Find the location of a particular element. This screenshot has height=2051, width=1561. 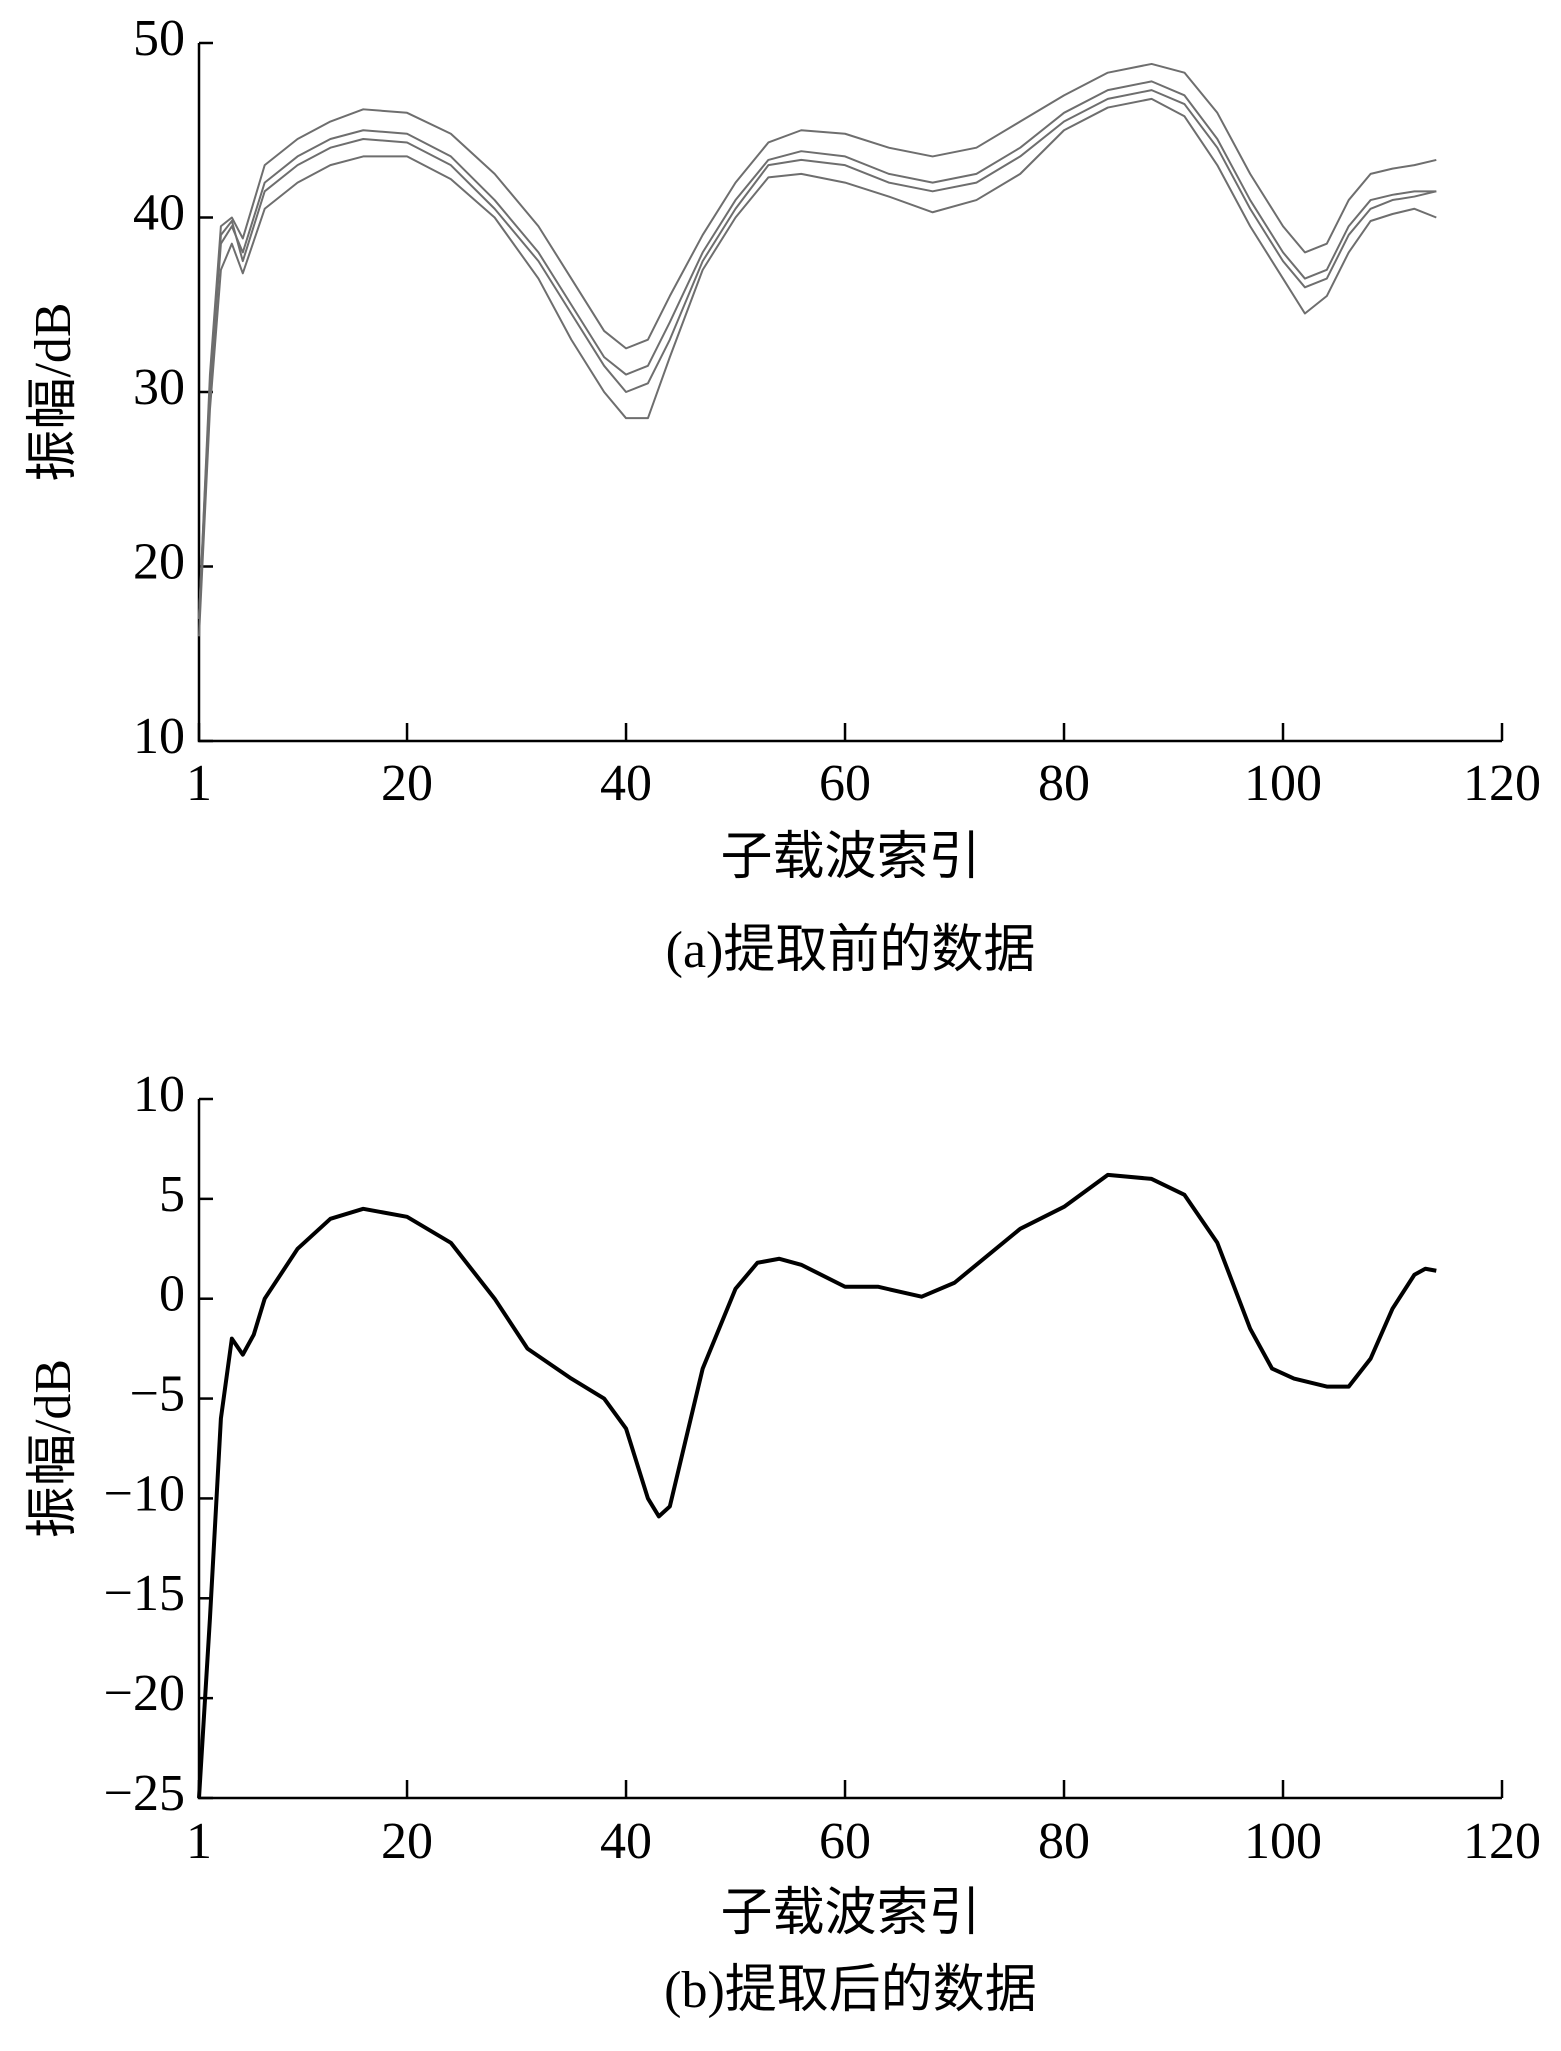

y-tick-label: 40 is located at coordinates (159, 212).